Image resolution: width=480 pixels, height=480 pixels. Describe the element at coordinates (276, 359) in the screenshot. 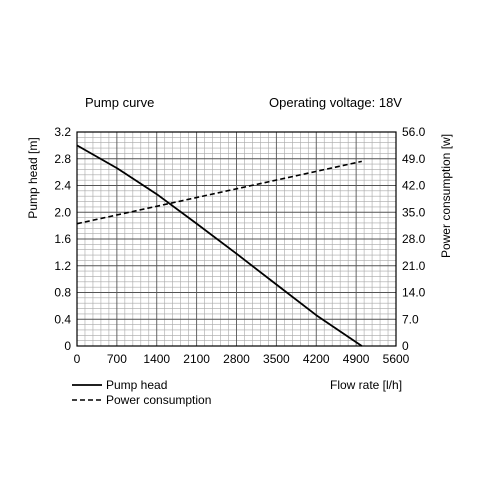

I see `x-tick-label: 3500` at that location.